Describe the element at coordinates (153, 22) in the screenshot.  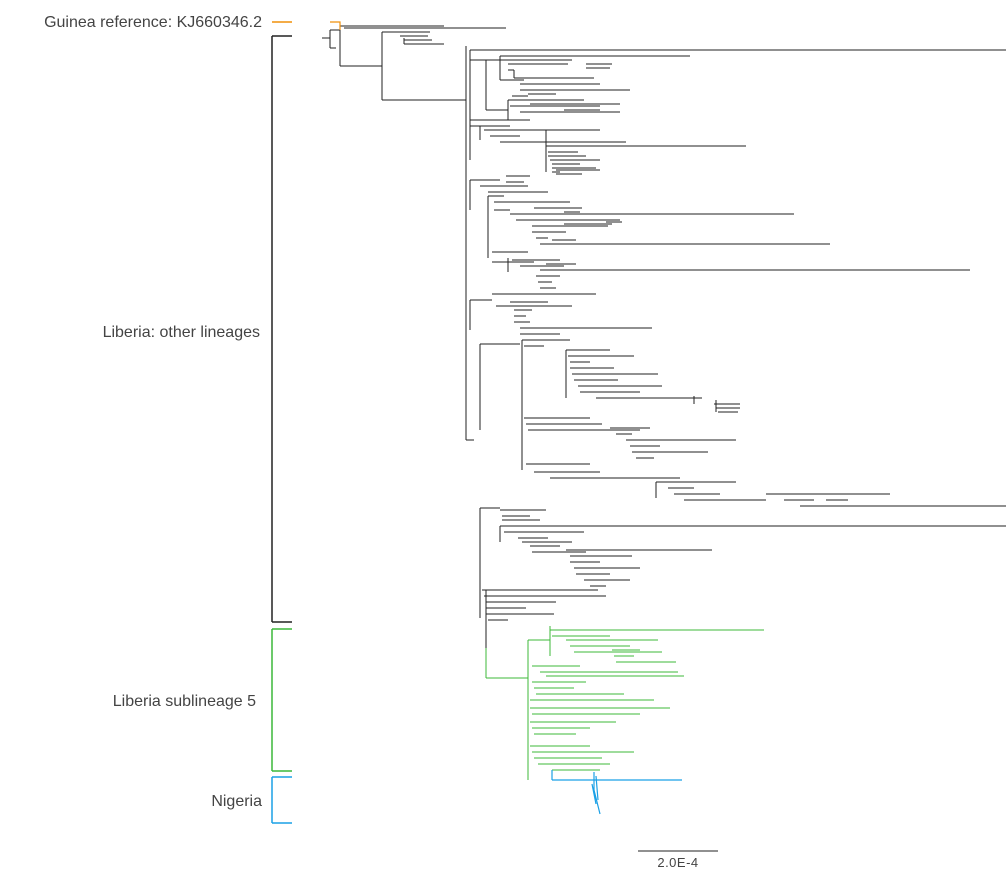
I see `label-guinea-reference: Guinea reference: KJ660346.2` at that location.